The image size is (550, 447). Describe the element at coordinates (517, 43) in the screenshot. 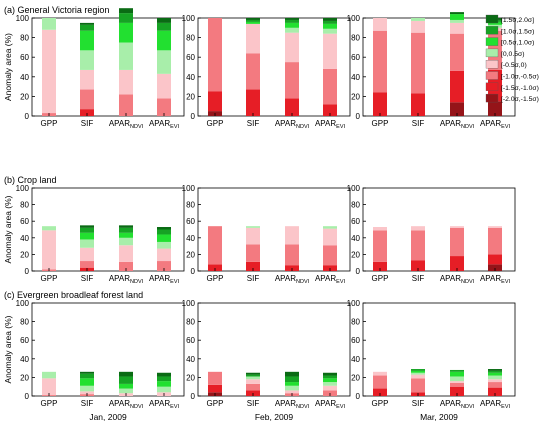

I see `legend-label: [0.5σ,1.0σ)` at that location.